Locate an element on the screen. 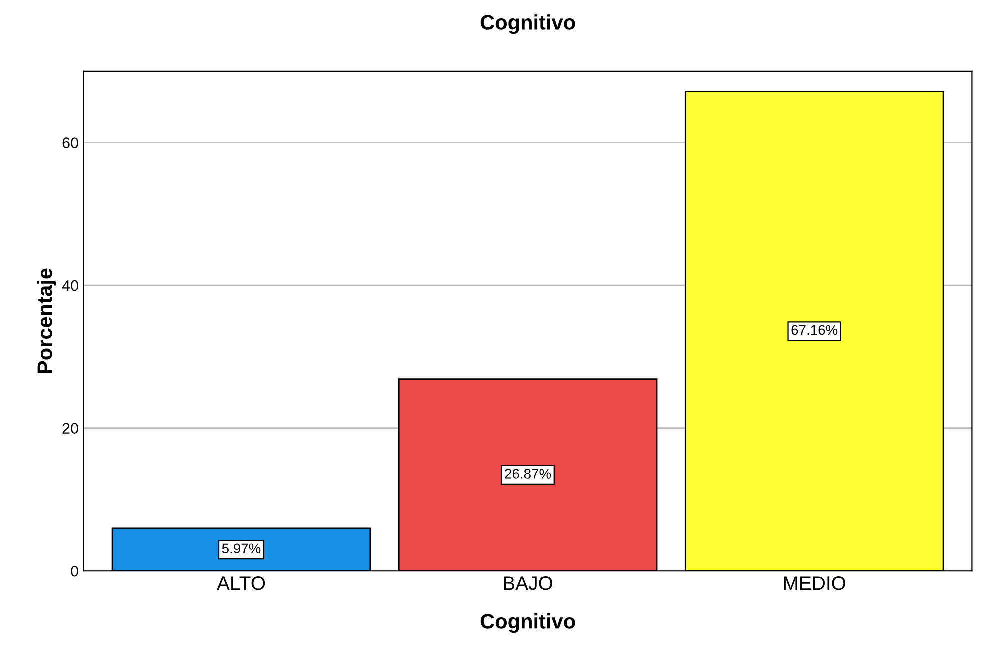 The width and height of the screenshot is (987, 649). x-tick-label: ALTO is located at coordinates (241, 583).